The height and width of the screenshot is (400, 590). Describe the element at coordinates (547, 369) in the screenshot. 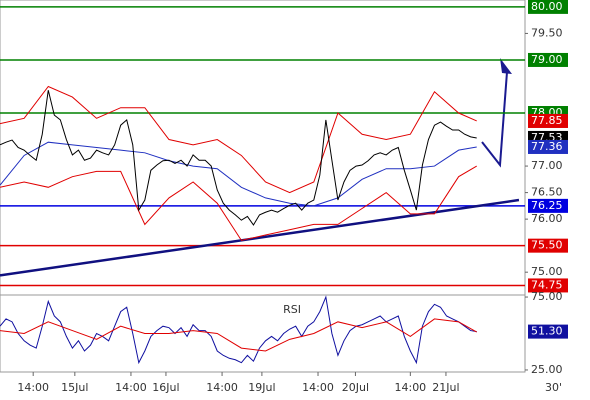

I see `y-tick-label: 25.00` at that location.